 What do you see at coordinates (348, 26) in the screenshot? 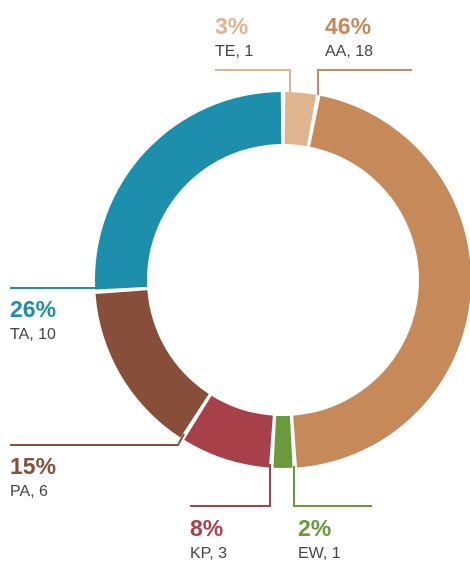
I see `percent-label: 46%` at bounding box center [348, 26].